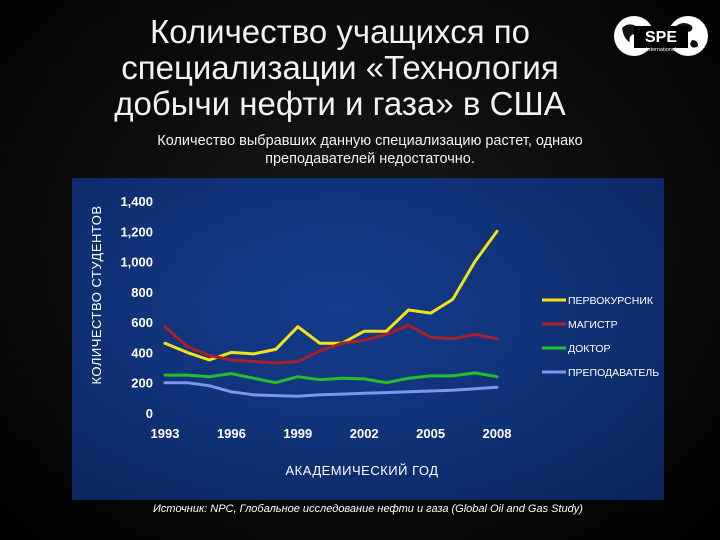 The height and width of the screenshot is (540, 720). I want to click on y-tick-label: 600, so click(142, 322).